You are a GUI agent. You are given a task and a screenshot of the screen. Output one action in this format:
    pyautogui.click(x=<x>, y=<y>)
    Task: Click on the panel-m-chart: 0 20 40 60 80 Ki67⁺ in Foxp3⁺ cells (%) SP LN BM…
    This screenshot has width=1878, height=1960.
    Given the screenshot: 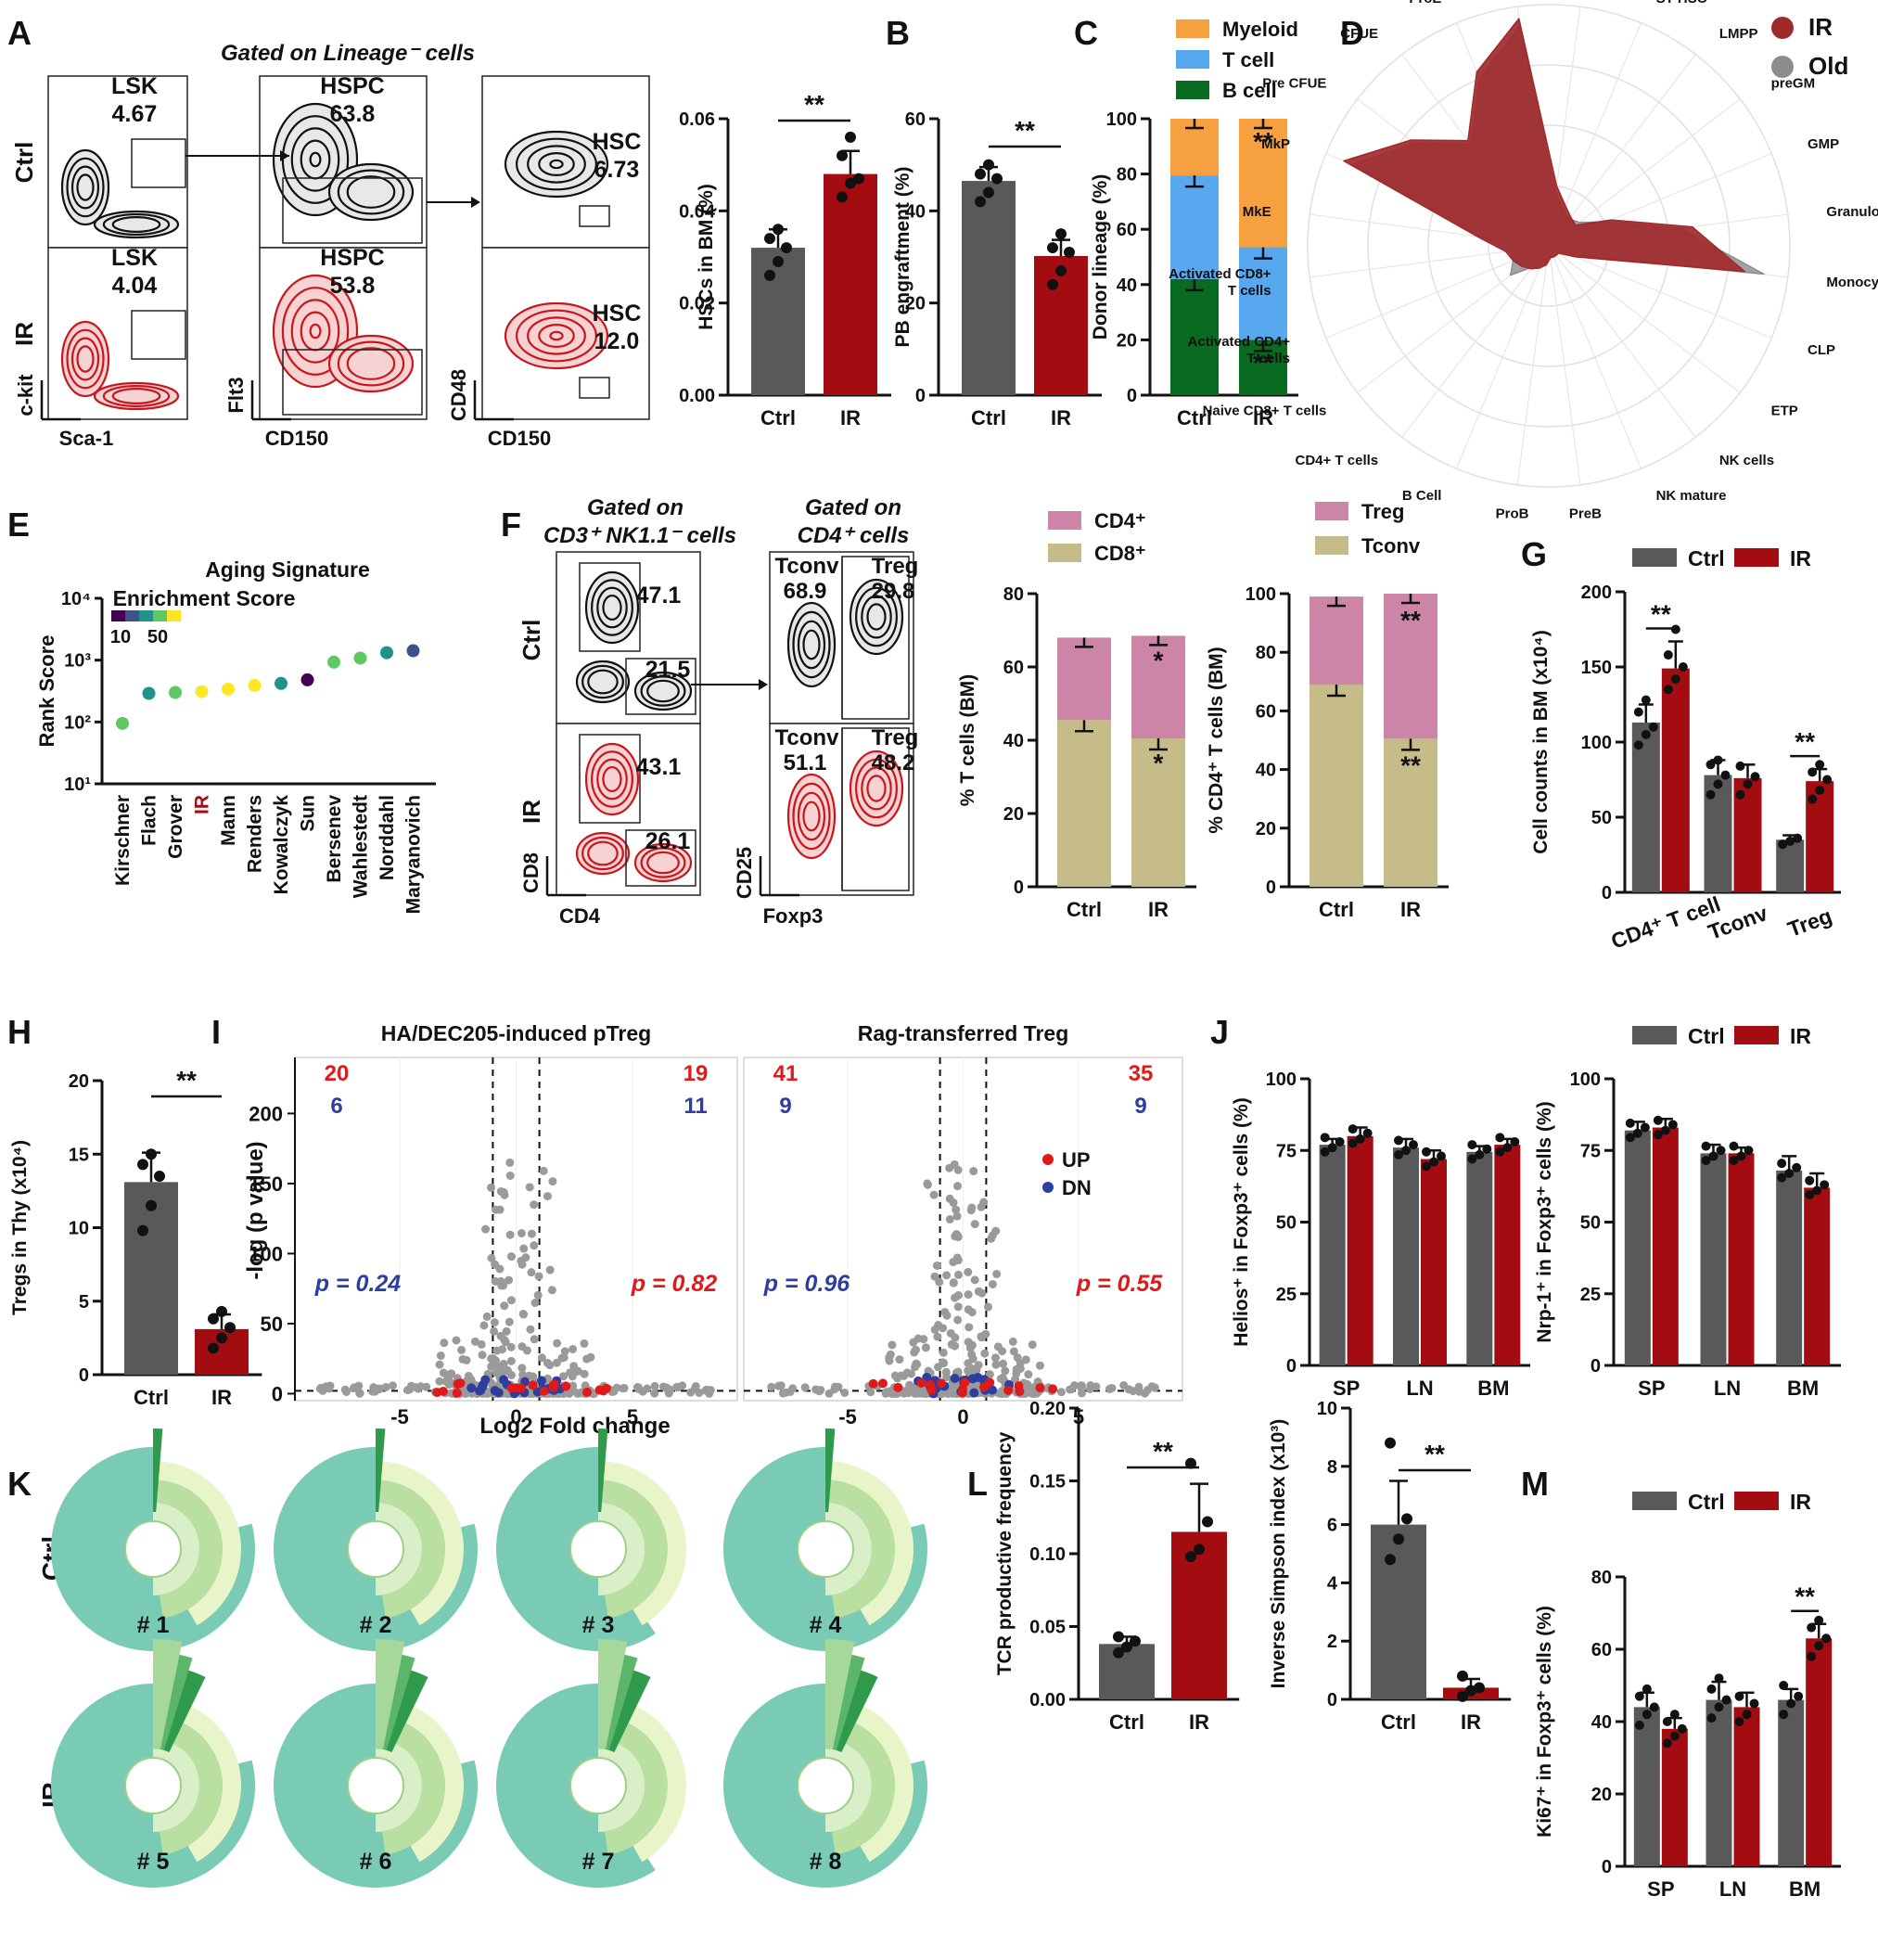 What is the action you would take?
    pyautogui.click(x=1688, y=1696)
    